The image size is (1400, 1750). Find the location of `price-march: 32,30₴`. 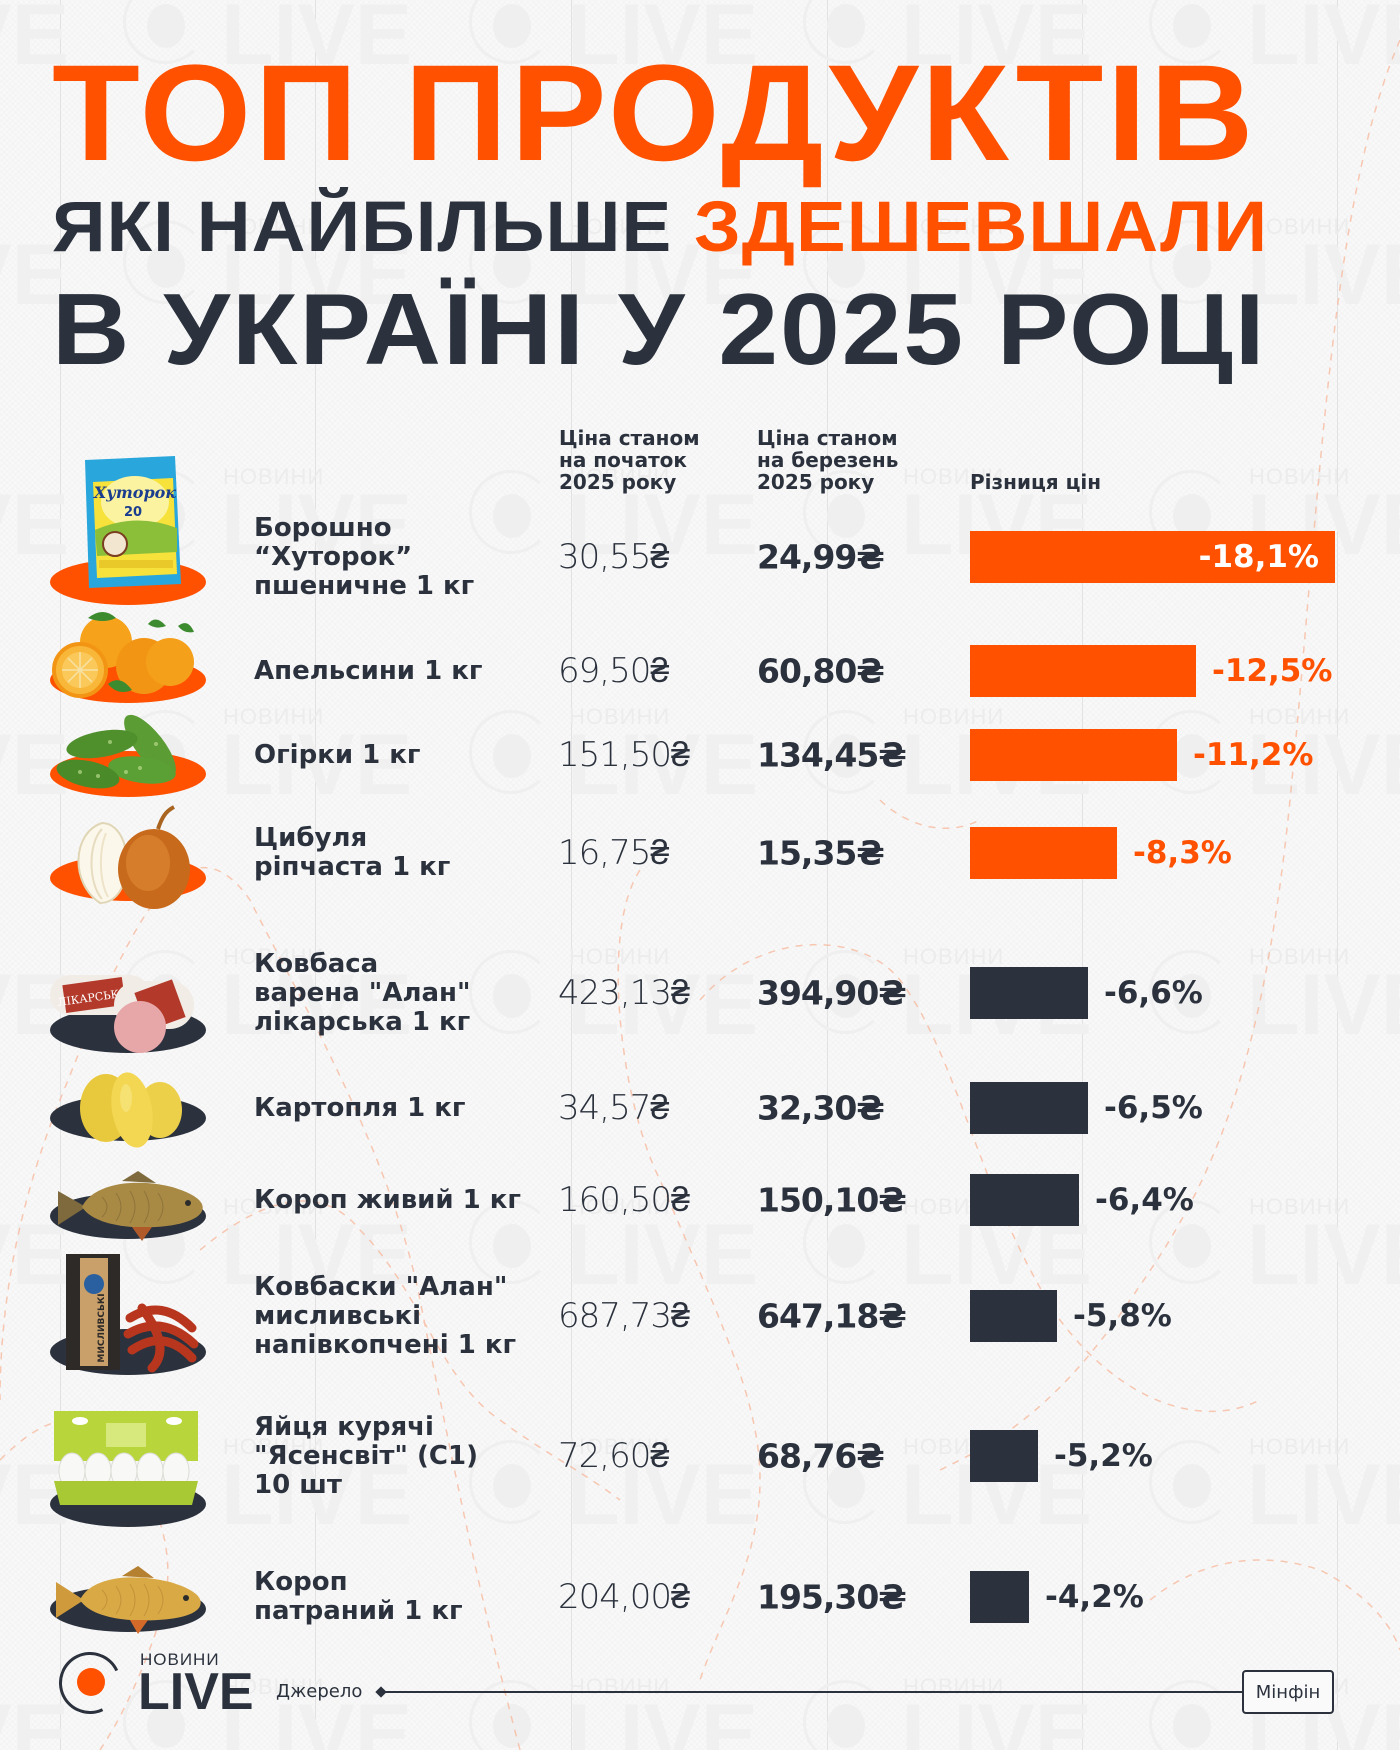

price-march: 32,30₴ is located at coordinates (821, 1108).